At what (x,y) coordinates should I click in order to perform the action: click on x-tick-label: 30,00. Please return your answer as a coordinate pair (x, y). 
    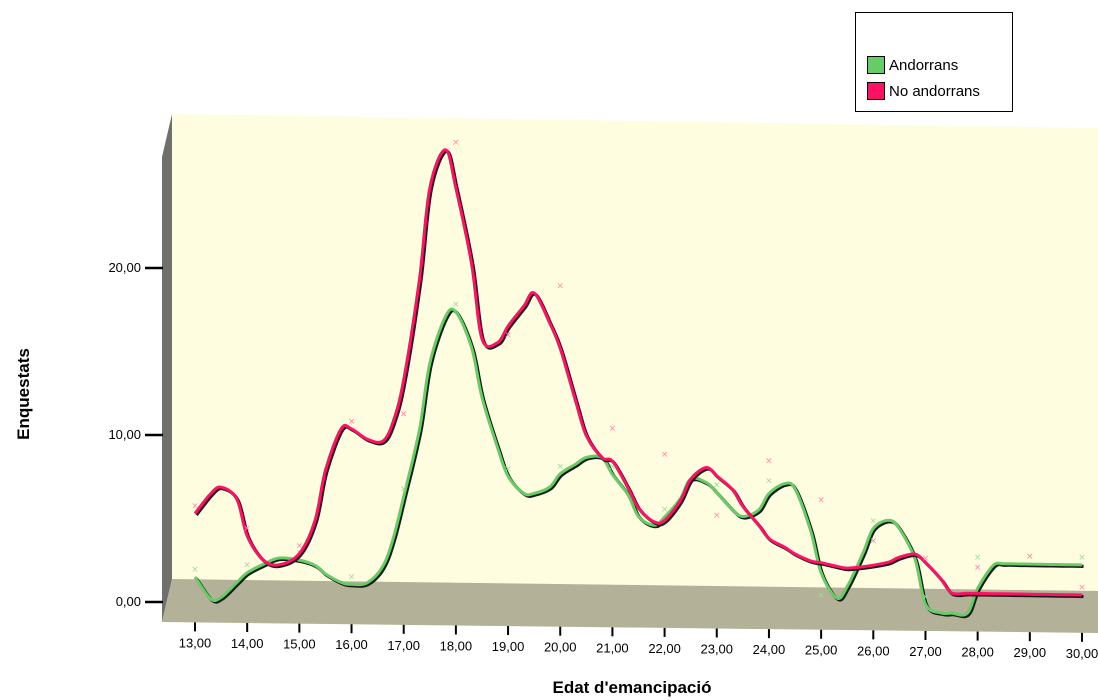
    Looking at the image, I should click on (1082, 653).